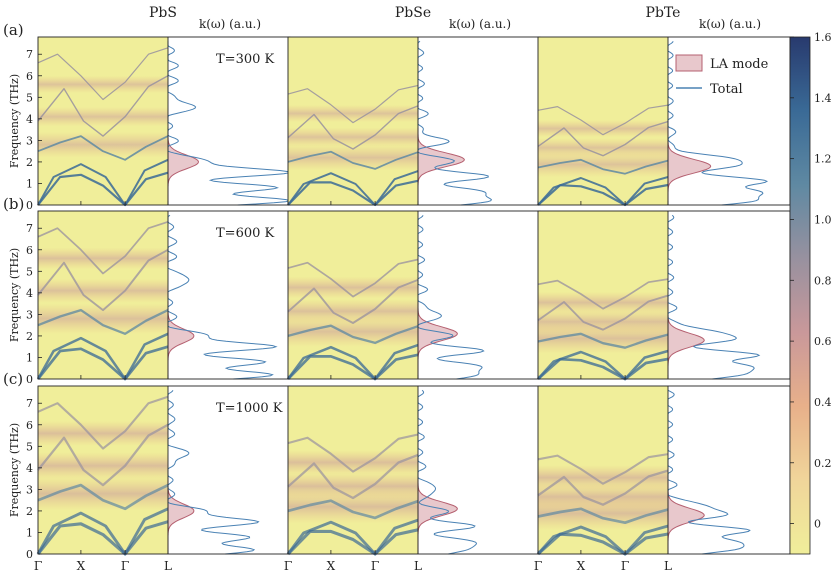 The width and height of the screenshot is (831, 572). What do you see at coordinates (689, 63) in the screenshot?
I see `legend-la-swatch` at bounding box center [689, 63].